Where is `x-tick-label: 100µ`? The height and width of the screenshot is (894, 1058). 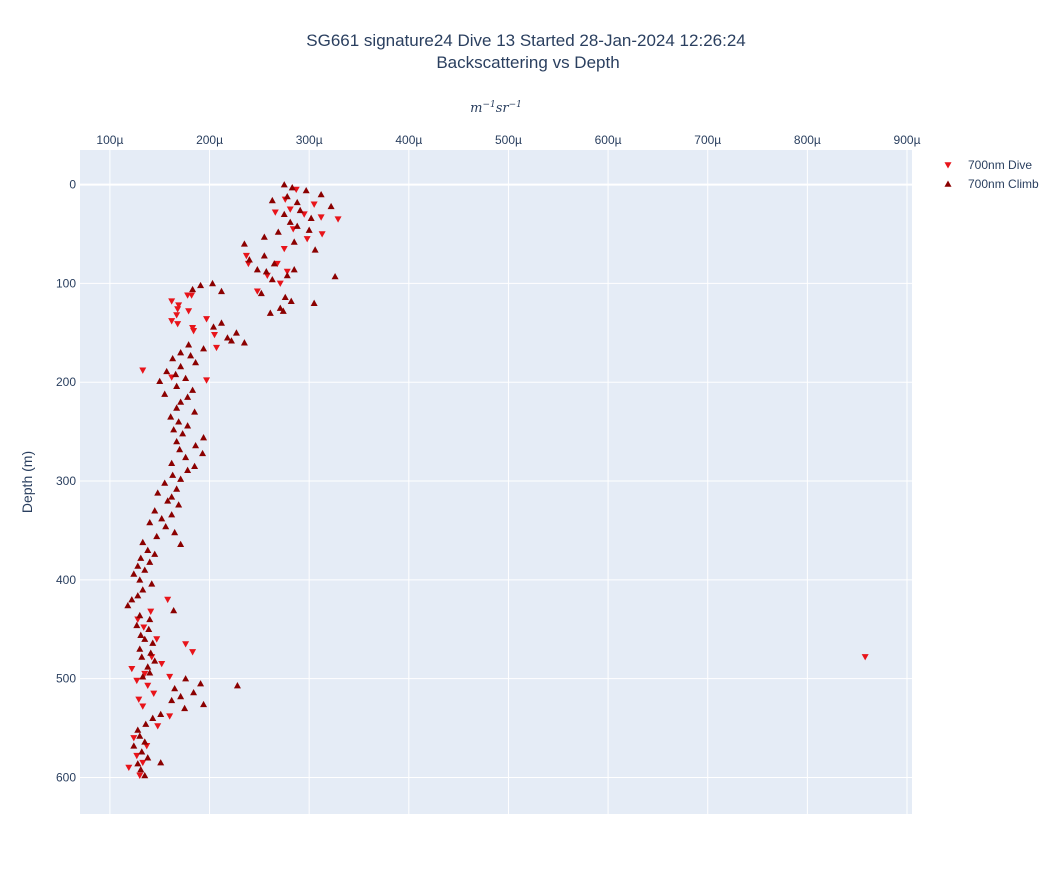 x-tick-label: 100µ is located at coordinates (109, 140).